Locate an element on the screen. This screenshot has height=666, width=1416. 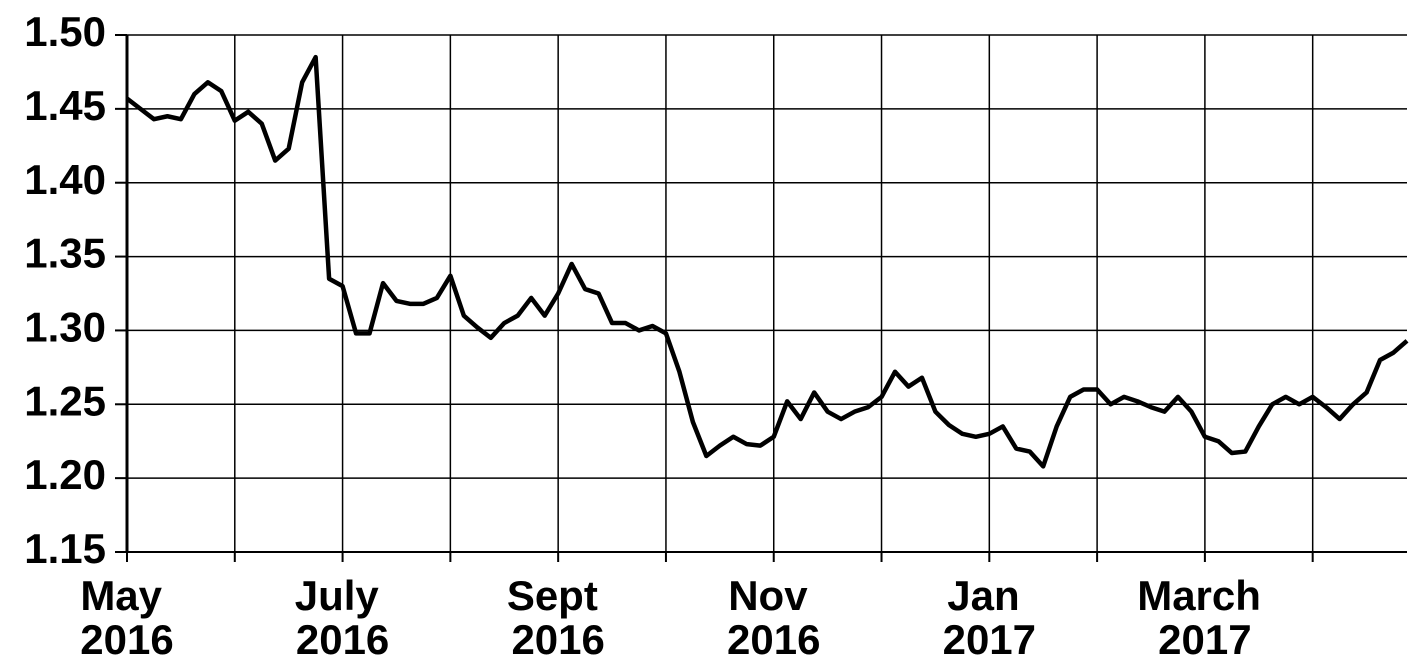
x-tick-label: May 2016 is located at coordinates (126, 617).